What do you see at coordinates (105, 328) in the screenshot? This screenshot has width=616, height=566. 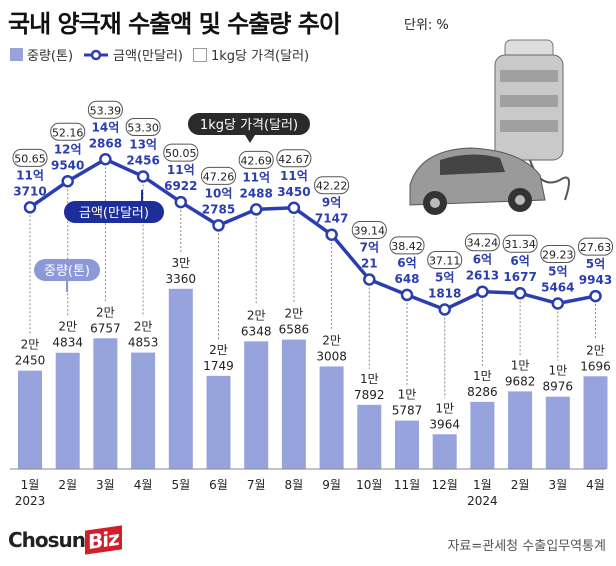 I see `weight-label: 6757` at bounding box center [105, 328].